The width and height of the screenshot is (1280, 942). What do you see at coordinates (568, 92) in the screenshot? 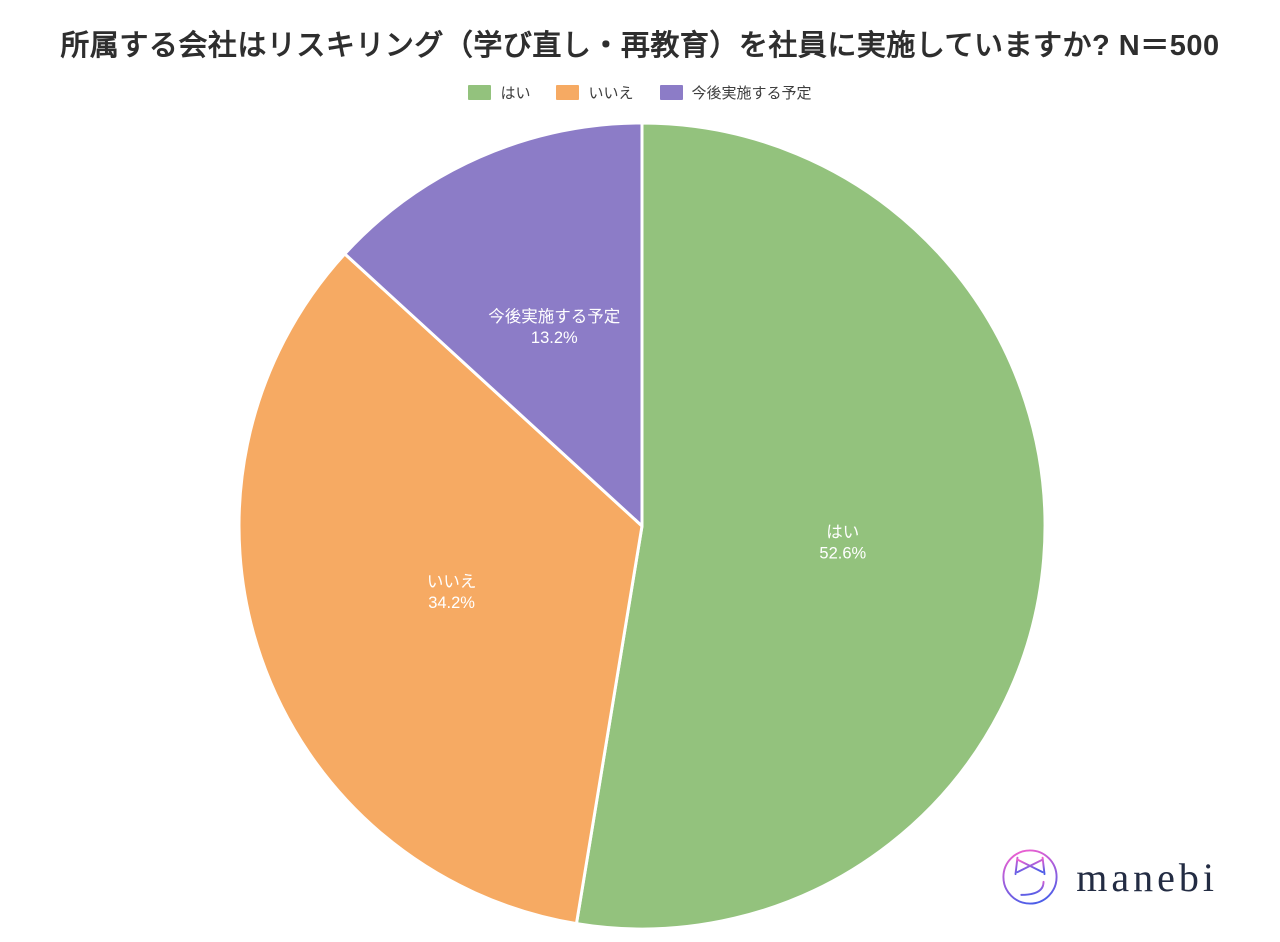
I see `legend-swatch-iie` at bounding box center [568, 92].